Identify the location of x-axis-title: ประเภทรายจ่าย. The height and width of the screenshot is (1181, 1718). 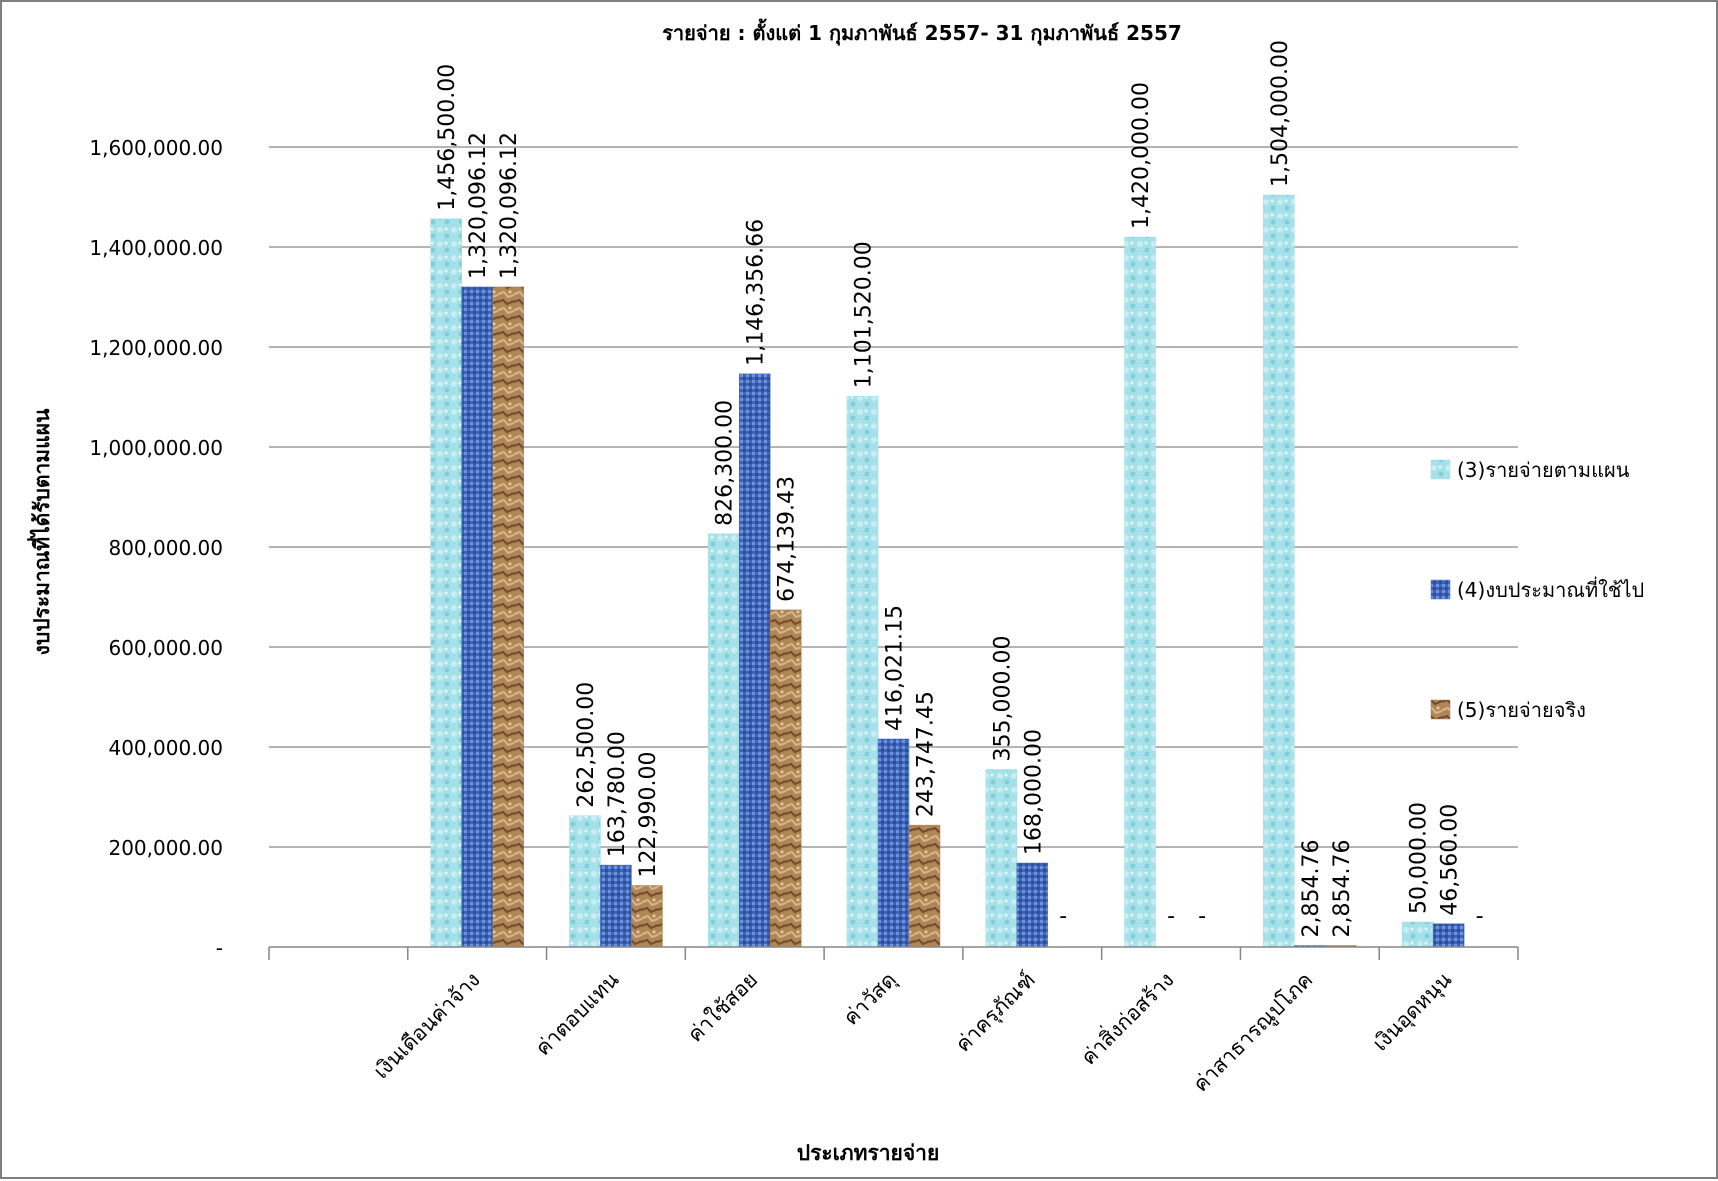
(868, 1153).